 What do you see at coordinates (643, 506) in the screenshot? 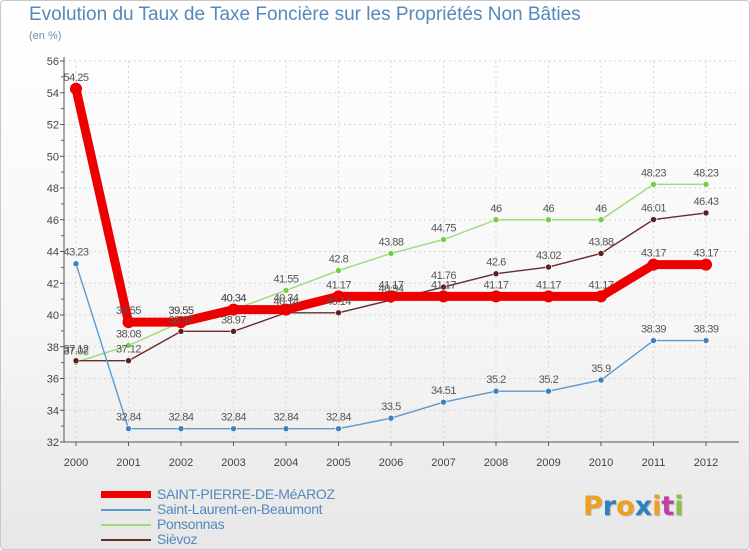
I see `logo-letter: x` at bounding box center [643, 506].